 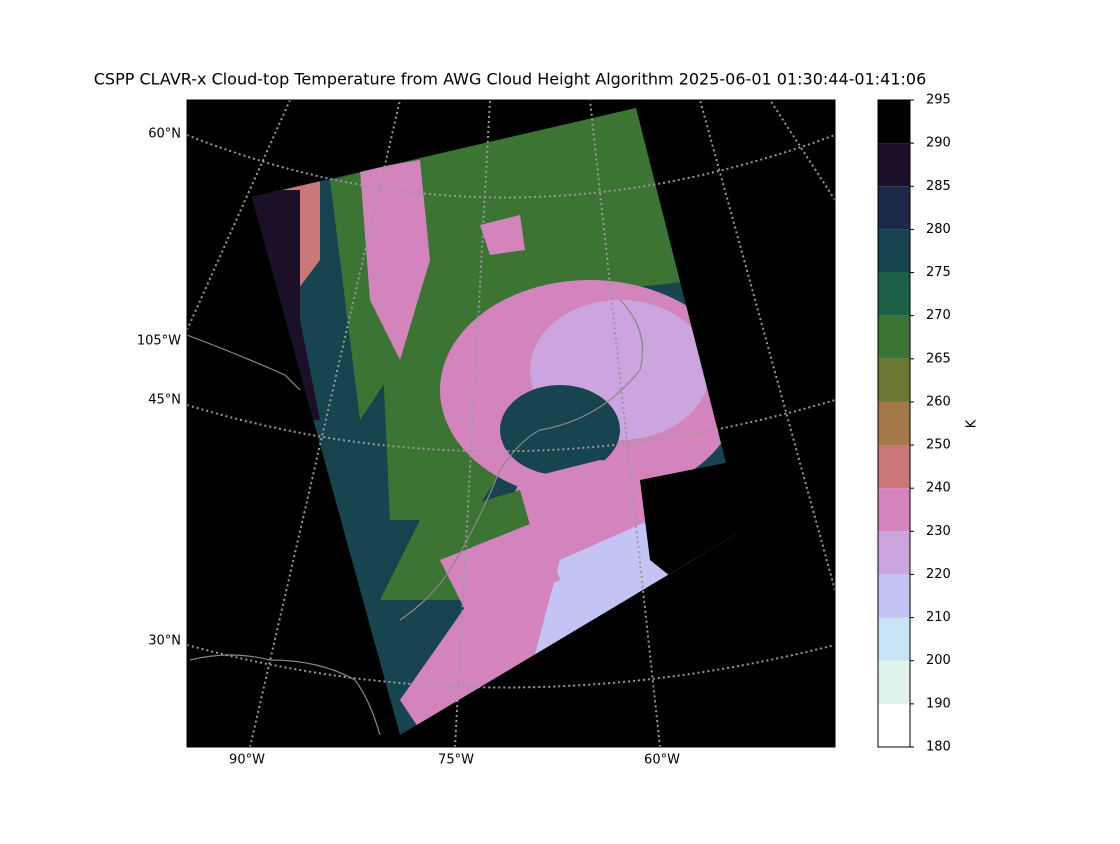 I want to click on colorbar-frame, so click(x=894, y=423).